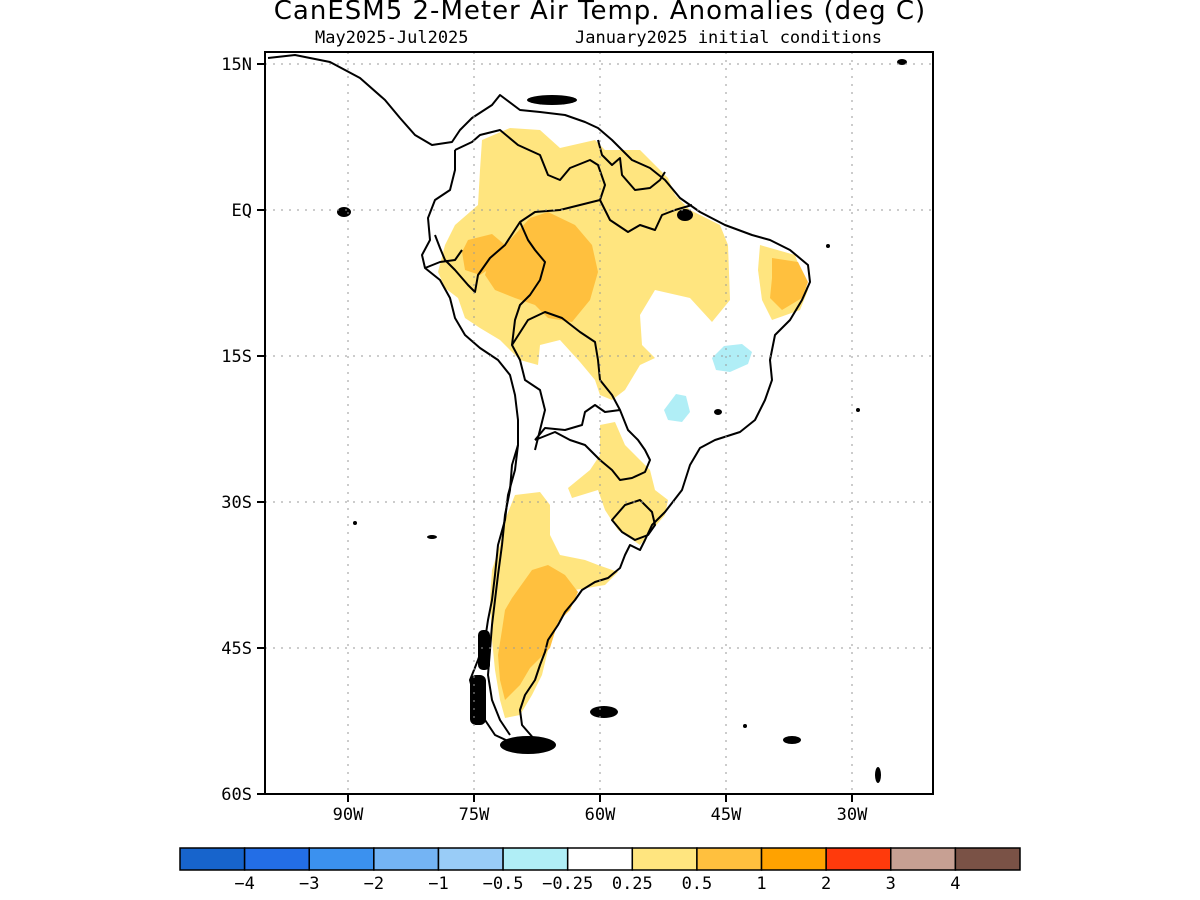 The width and height of the screenshot is (1200, 900). What do you see at coordinates (852, 815) in the screenshot?
I see `lon-label: 30W` at bounding box center [852, 815].